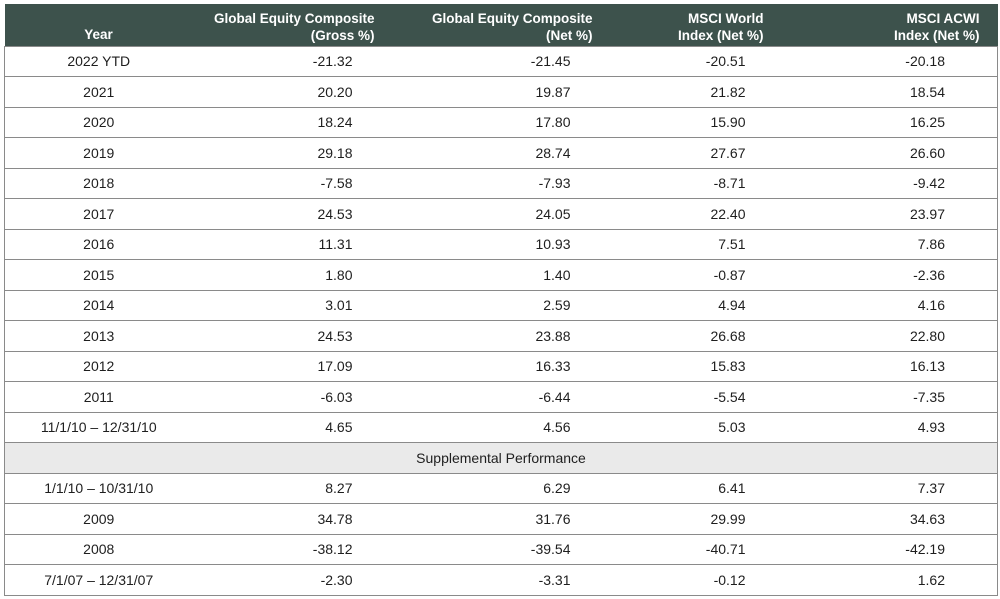  What do you see at coordinates (696, 183) in the screenshot?
I see `cell-world: -8.71` at bounding box center [696, 183].